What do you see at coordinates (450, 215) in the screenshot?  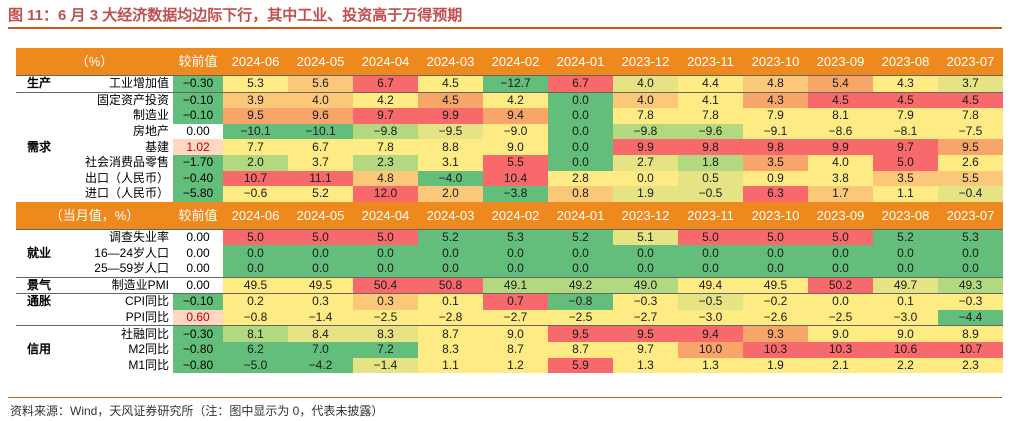 I see `month-header: 2024-03` at bounding box center [450, 215].